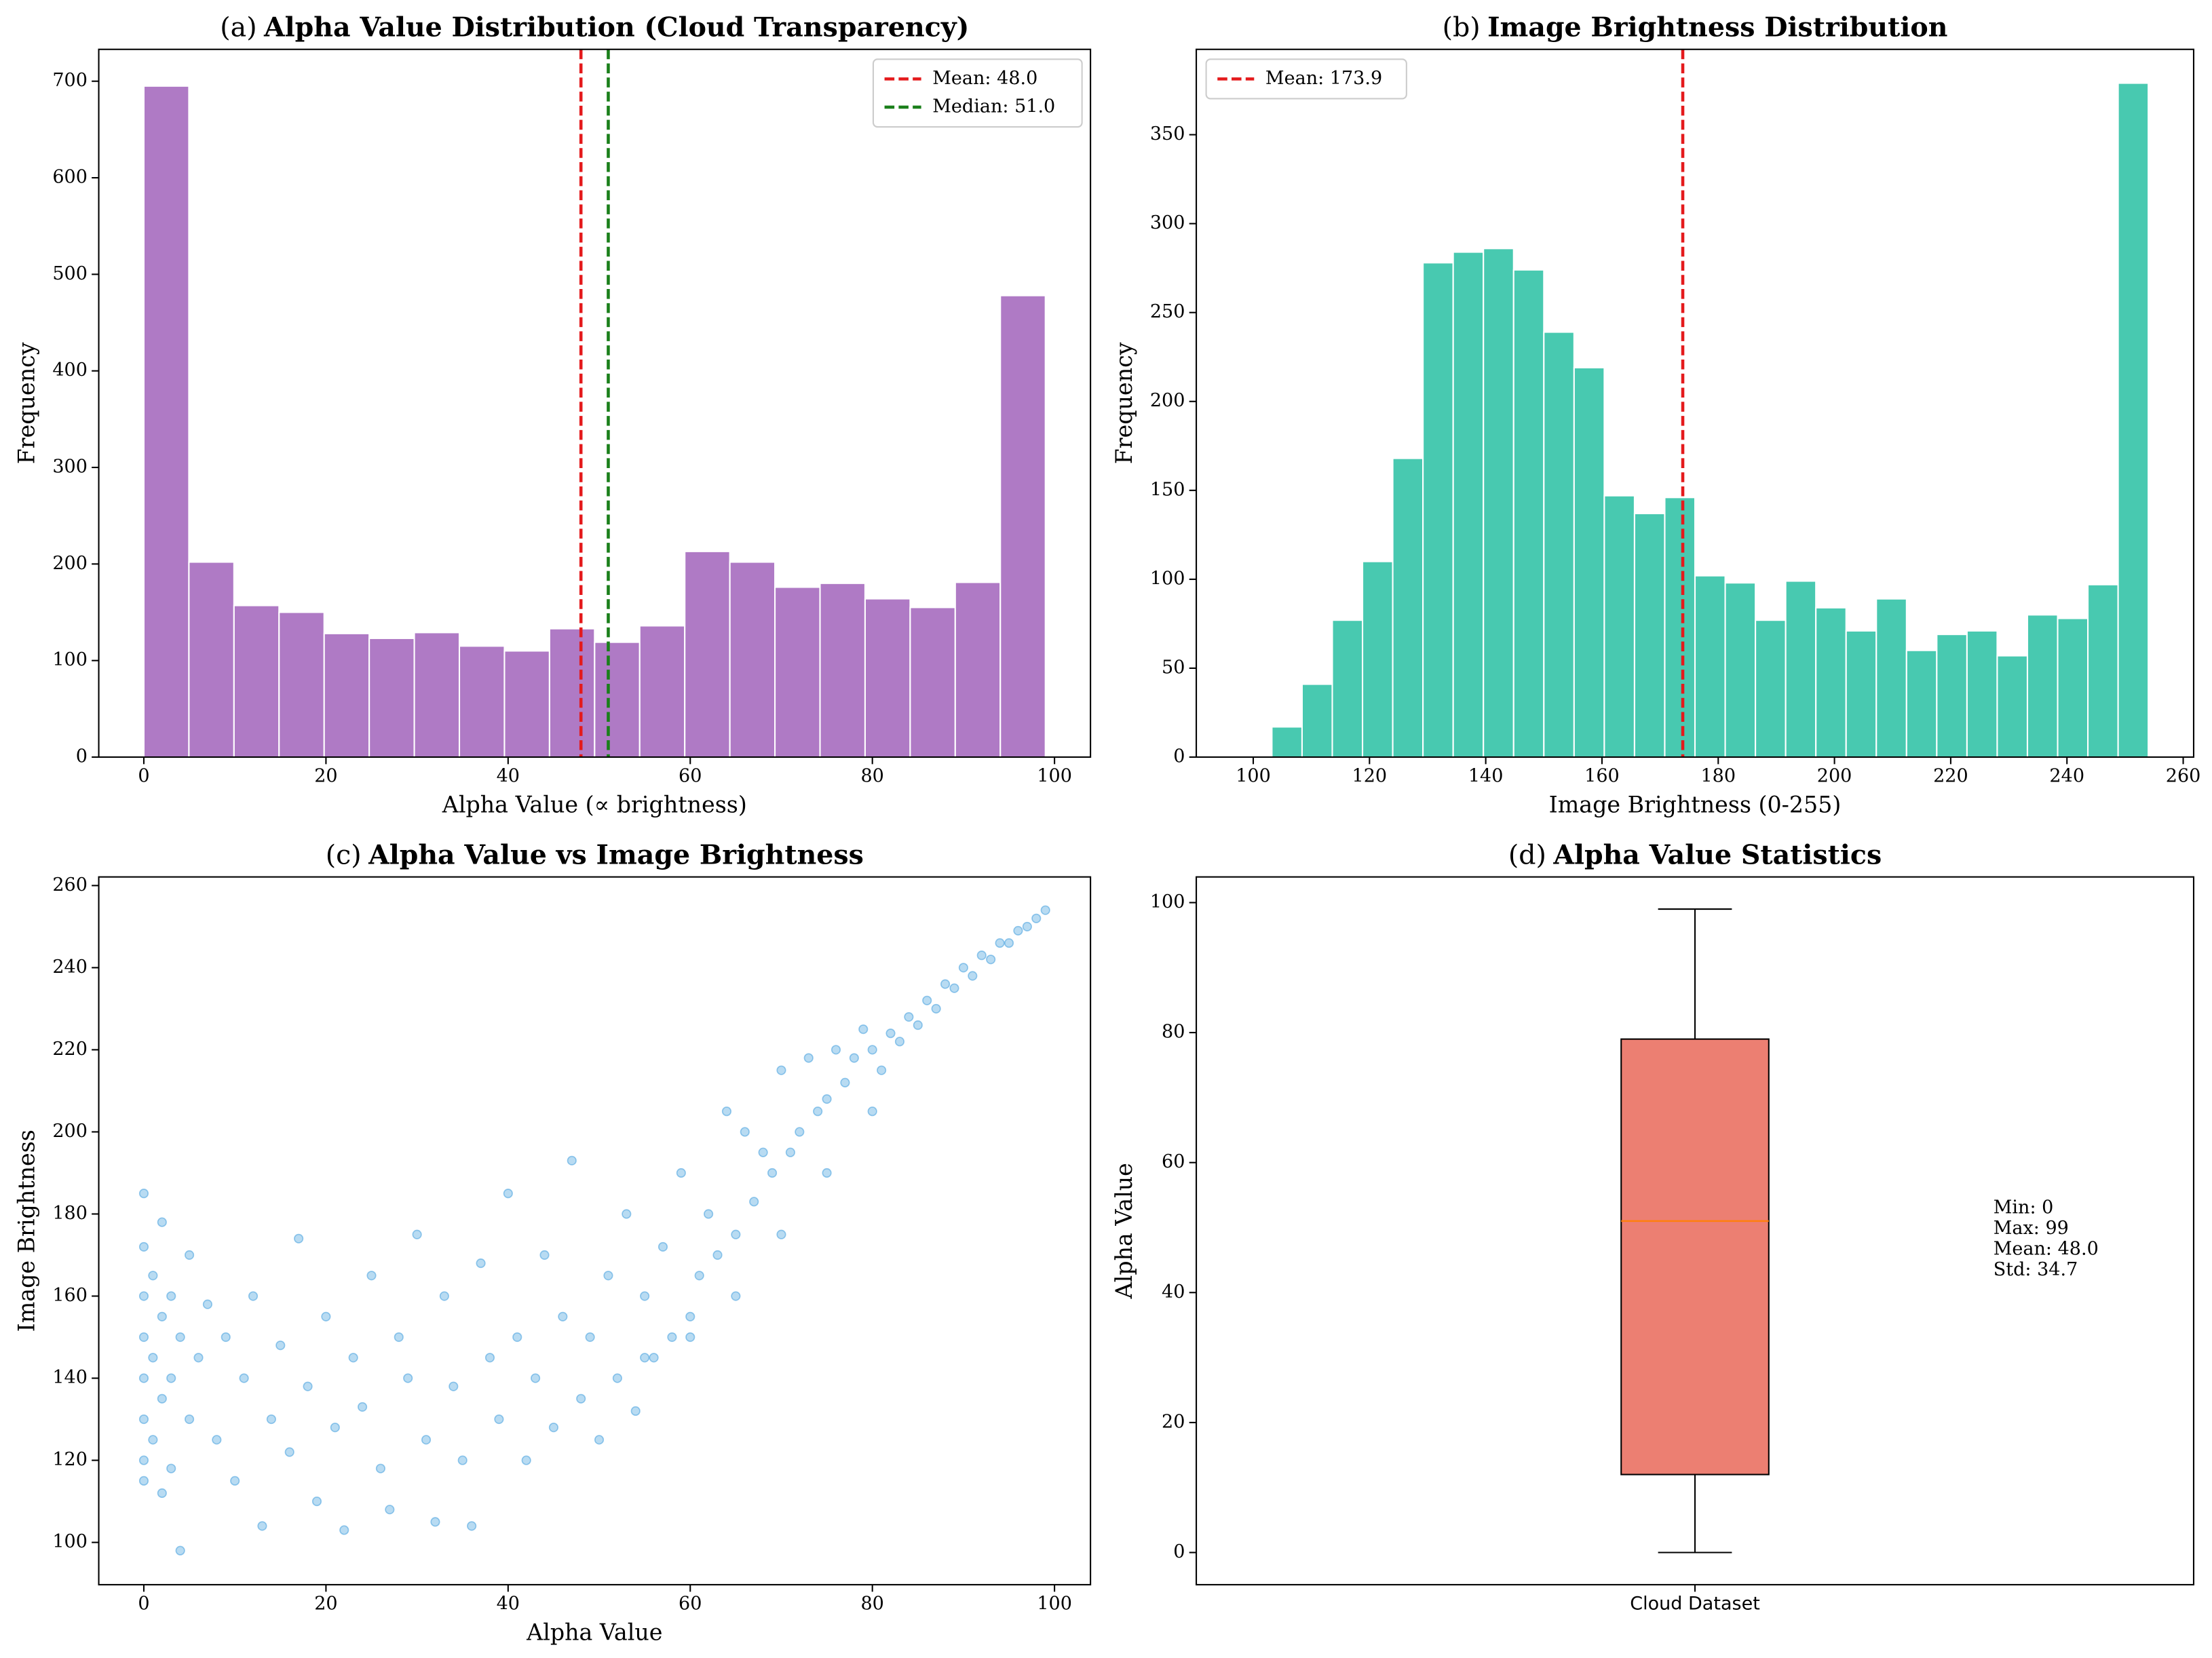 This screenshot has height=1658, width=2212. Describe the element at coordinates (508, 776) in the screenshot. I see `x-tick-label: 40` at that location.